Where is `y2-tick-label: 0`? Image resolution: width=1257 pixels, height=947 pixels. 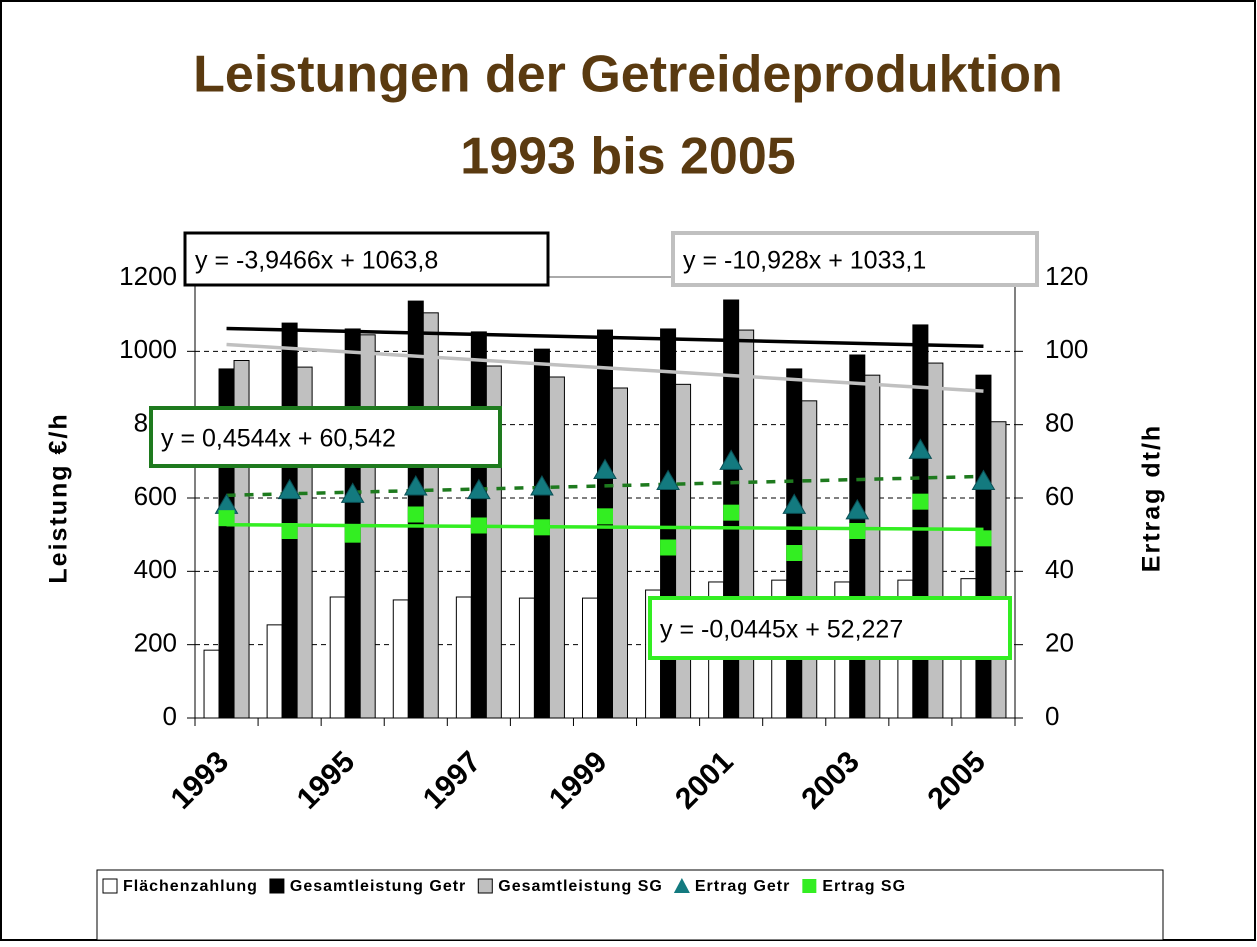
y2-tick-label: 0 is located at coordinates (1052, 716).